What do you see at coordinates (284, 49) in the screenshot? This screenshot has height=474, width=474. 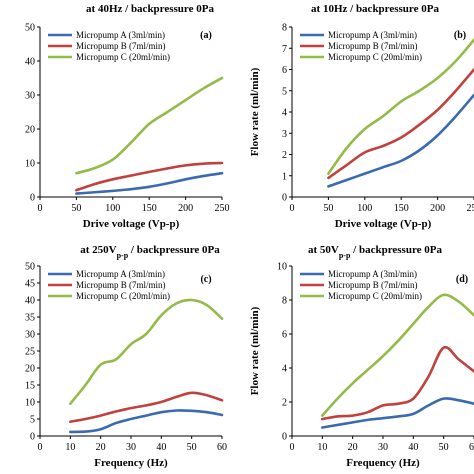 I see `y-tick-label: 7` at bounding box center [284, 49].